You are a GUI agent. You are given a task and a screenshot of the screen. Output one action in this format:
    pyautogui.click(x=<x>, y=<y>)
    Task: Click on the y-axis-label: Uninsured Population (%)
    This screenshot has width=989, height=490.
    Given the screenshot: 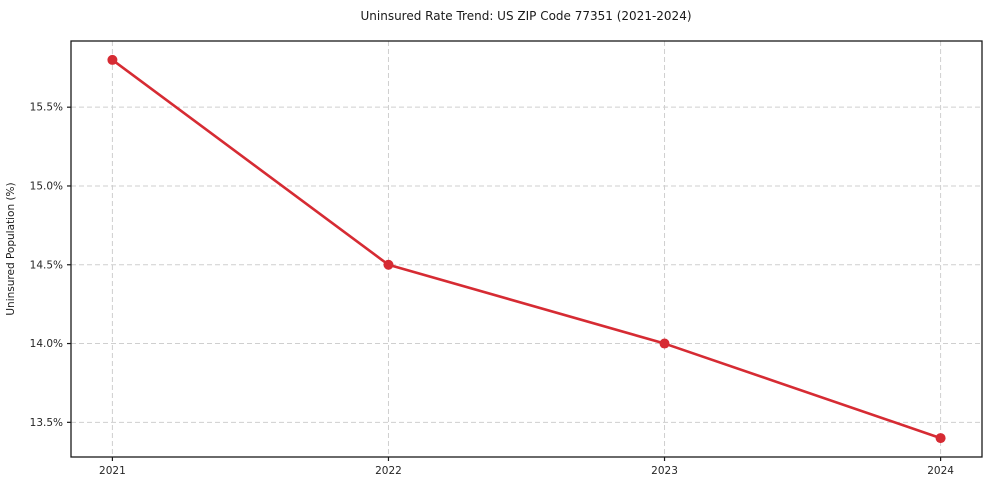 What is the action you would take?
    pyautogui.click(x=11, y=248)
    